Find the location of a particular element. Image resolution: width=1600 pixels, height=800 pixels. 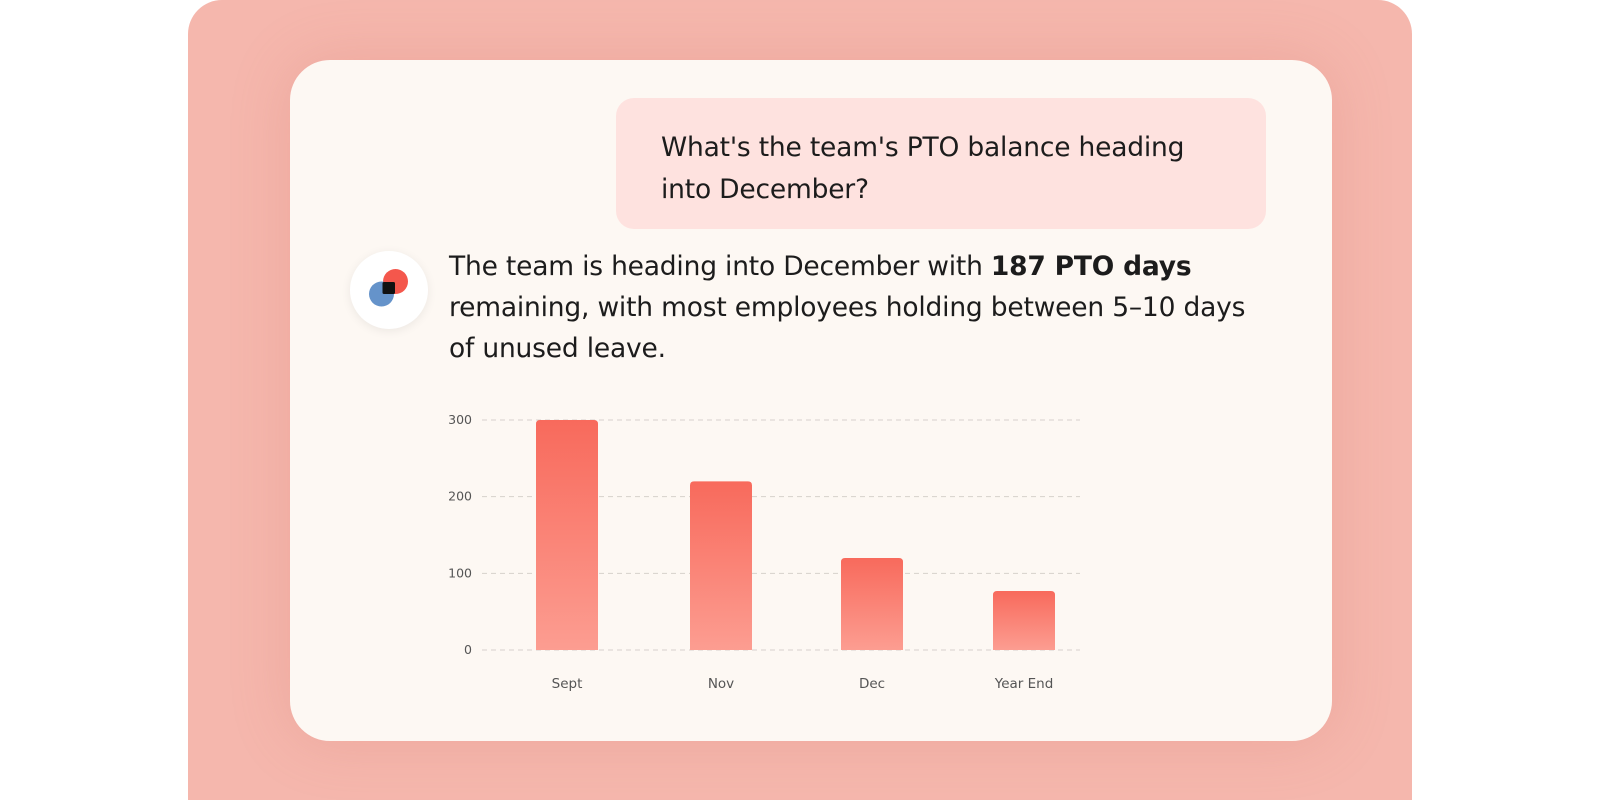

assistant-logo-icon is located at coordinates (388, 288).